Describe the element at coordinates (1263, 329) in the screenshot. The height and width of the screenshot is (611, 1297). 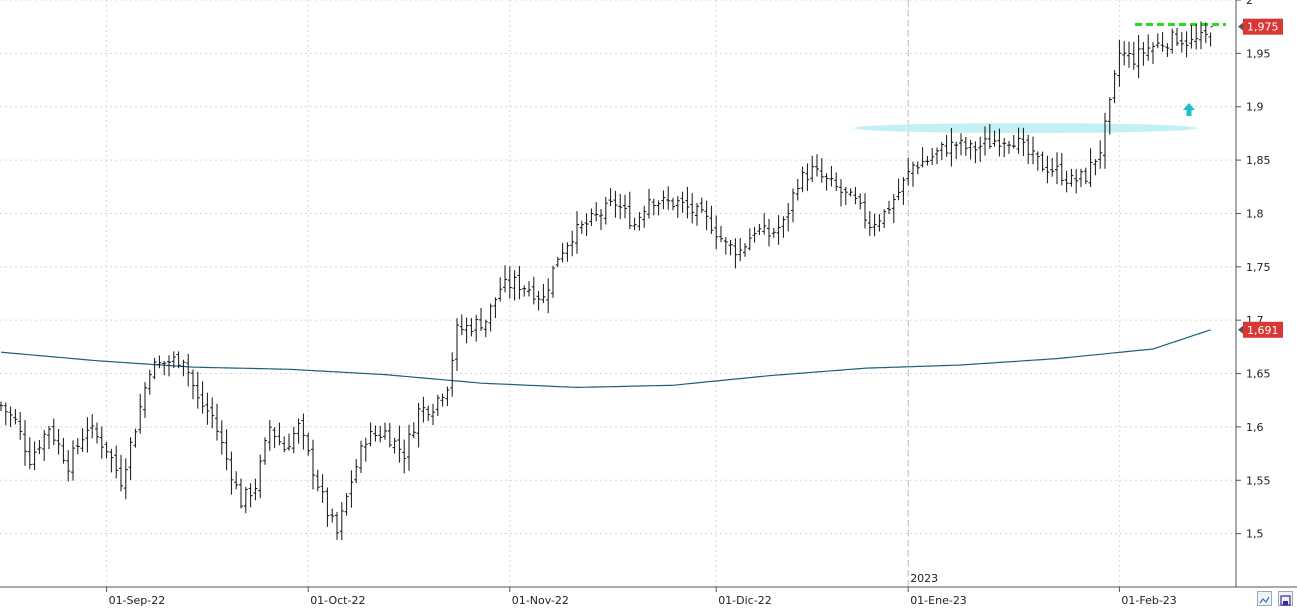
I see `ma-price-tag-bg` at that location.